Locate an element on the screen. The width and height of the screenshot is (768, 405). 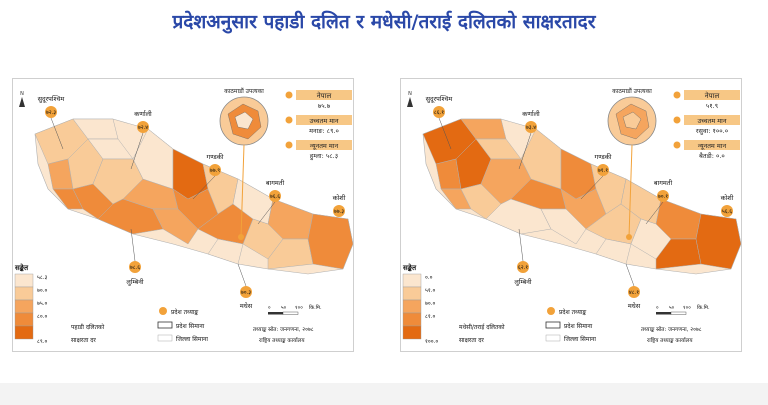
province-value: ७८.६ is located at coordinates (135, 268).